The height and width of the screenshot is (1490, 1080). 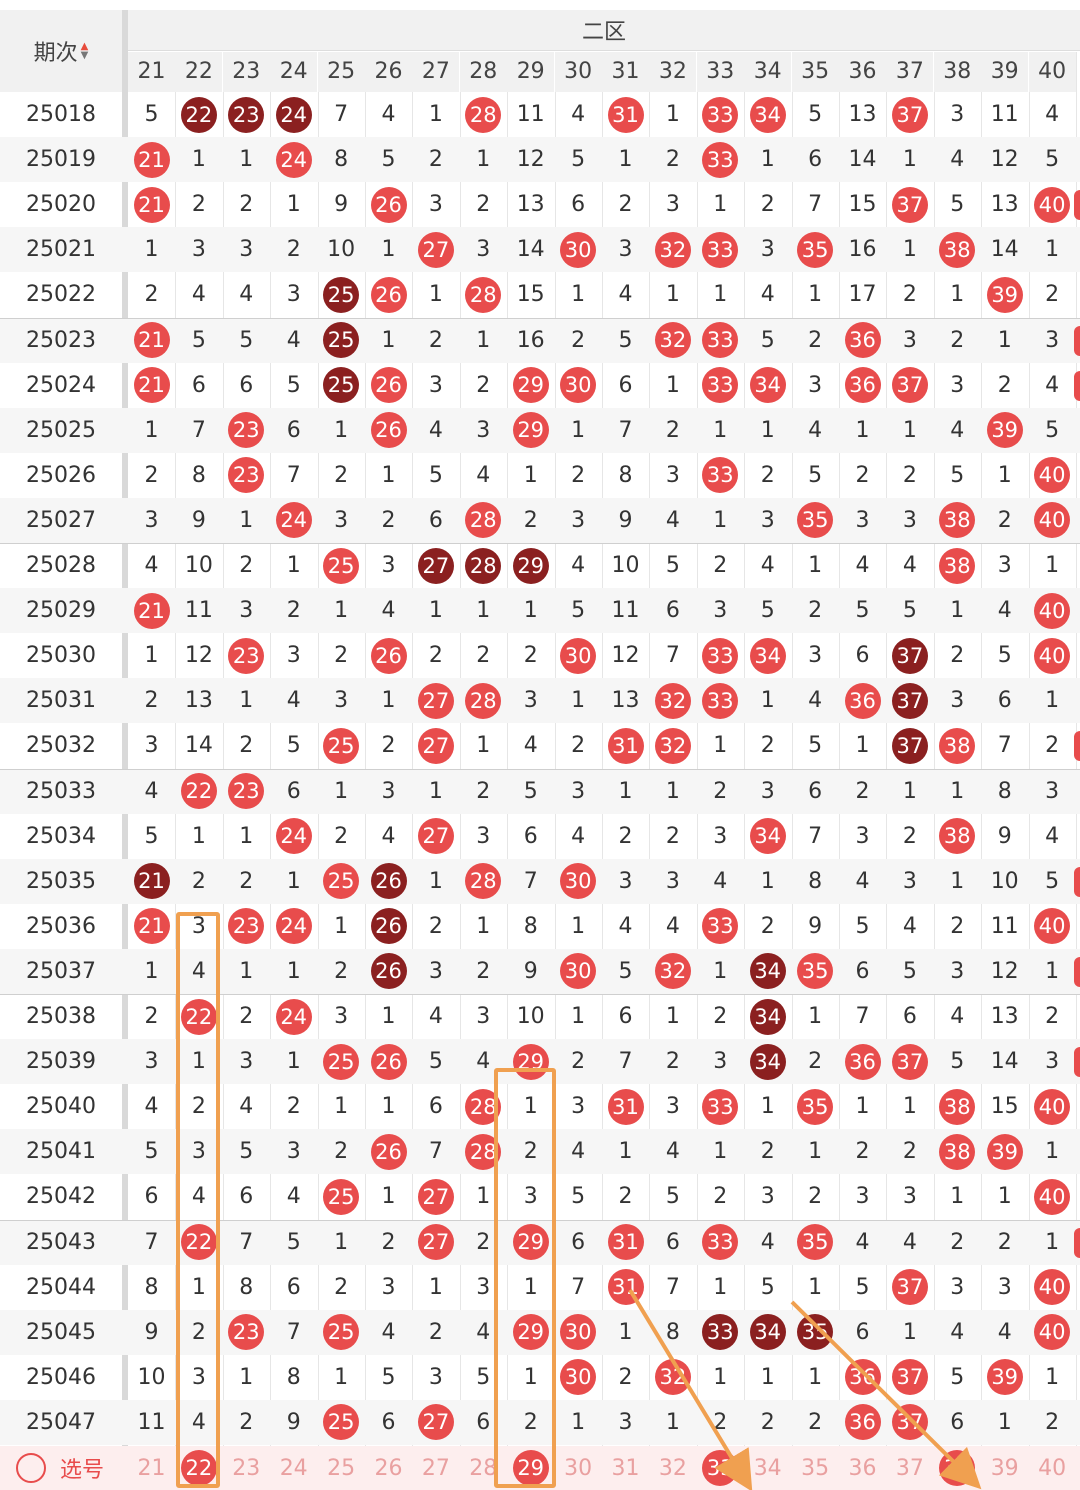 I want to click on pick-number: 25, so click(x=341, y=1468).